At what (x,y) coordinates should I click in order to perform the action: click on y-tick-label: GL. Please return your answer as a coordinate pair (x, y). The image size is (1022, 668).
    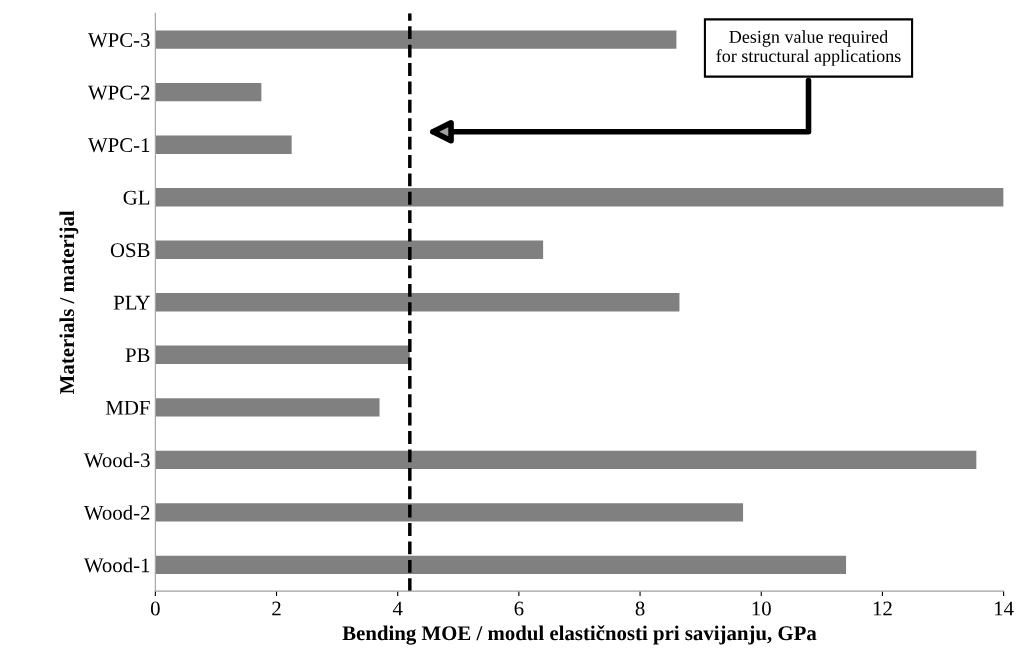
    Looking at the image, I should click on (136, 197).